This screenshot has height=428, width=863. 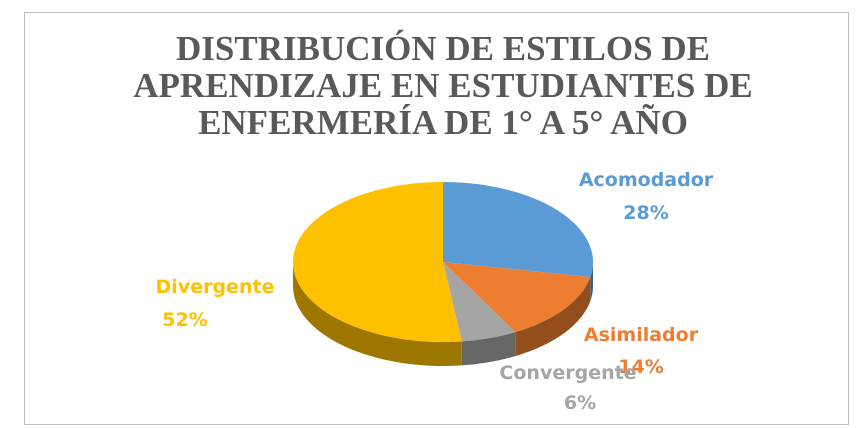 I want to click on data-label-name: Acomodador, so click(x=646, y=180).